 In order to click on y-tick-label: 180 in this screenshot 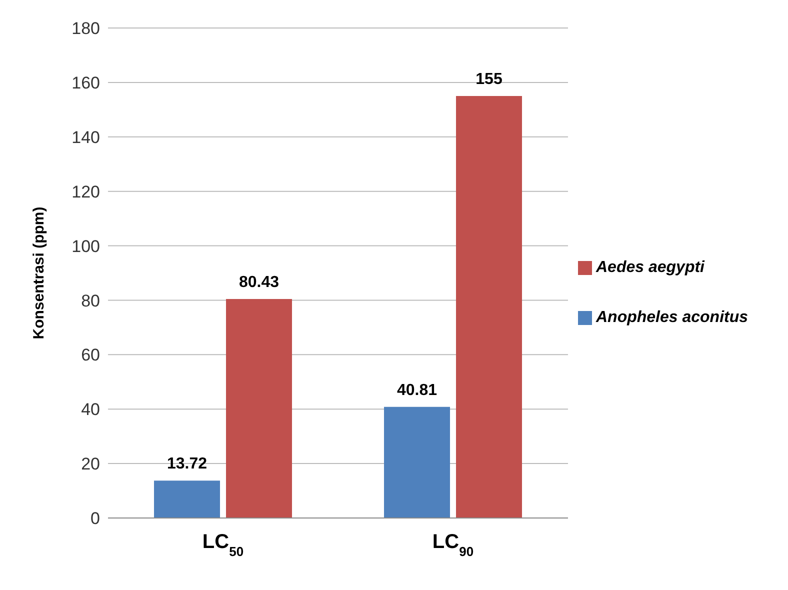, I will do `click(86, 28)`.